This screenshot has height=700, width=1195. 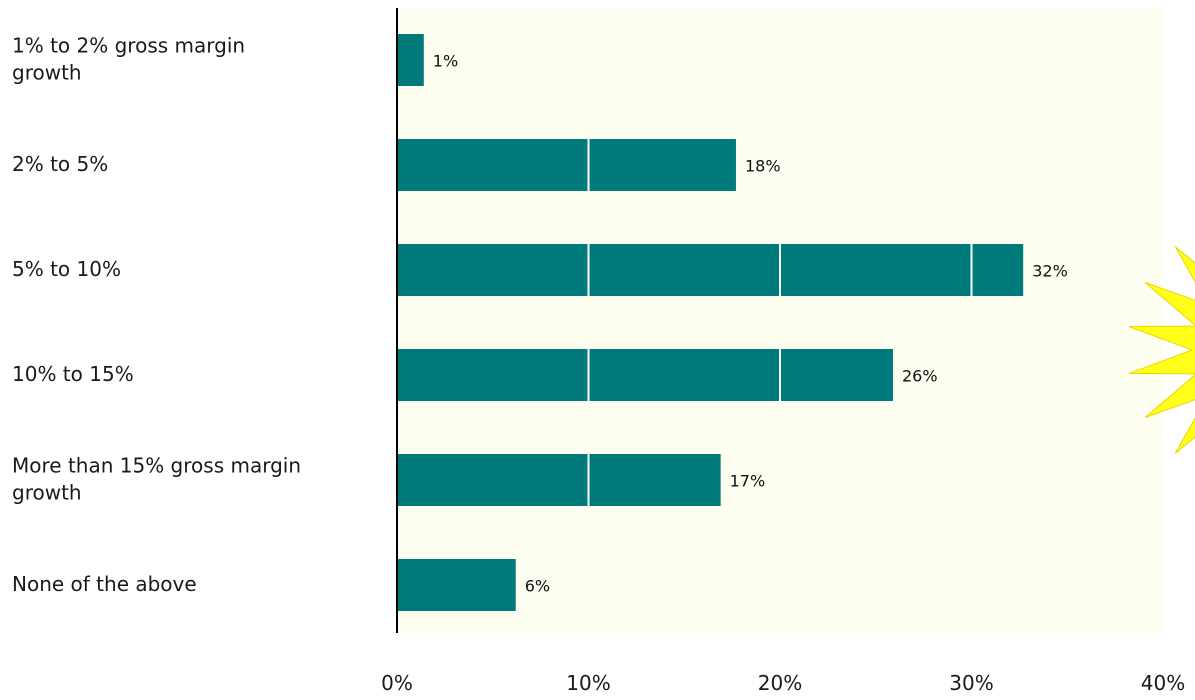 I want to click on data-label: 17%, so click(x=748, y=481).